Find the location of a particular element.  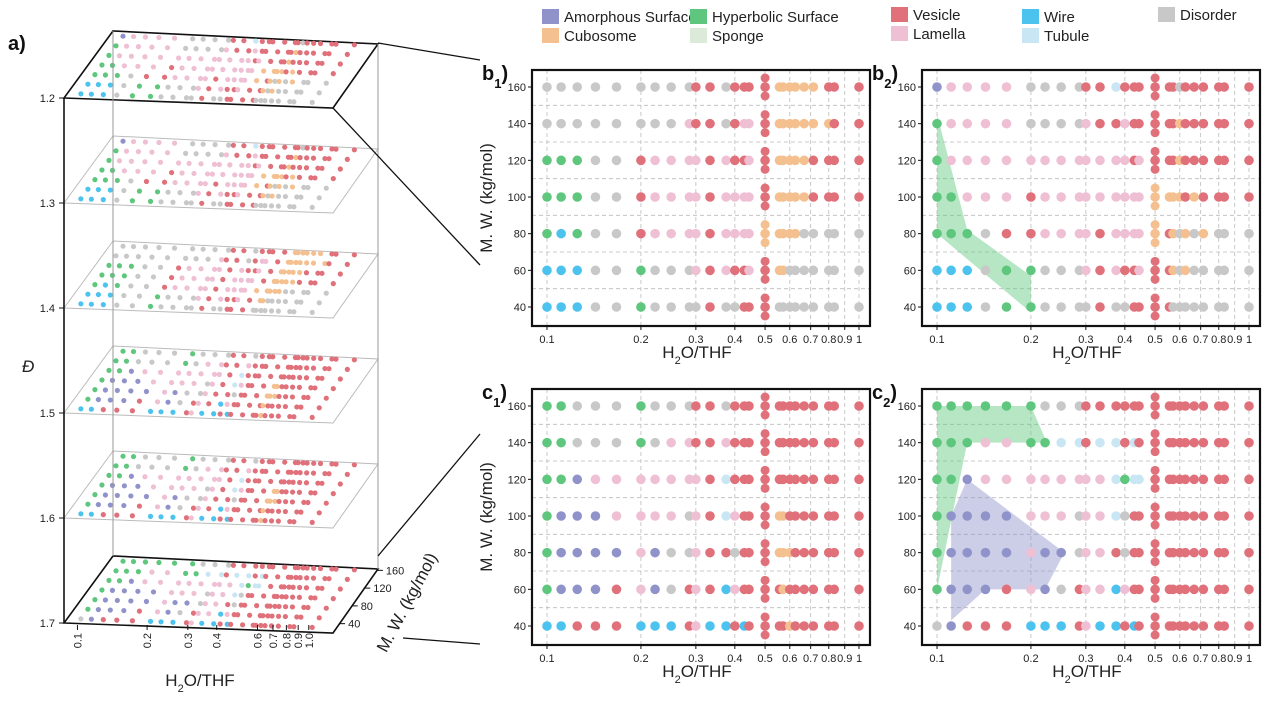

d-axis-label: Đ is located at coordinates (28, 366).